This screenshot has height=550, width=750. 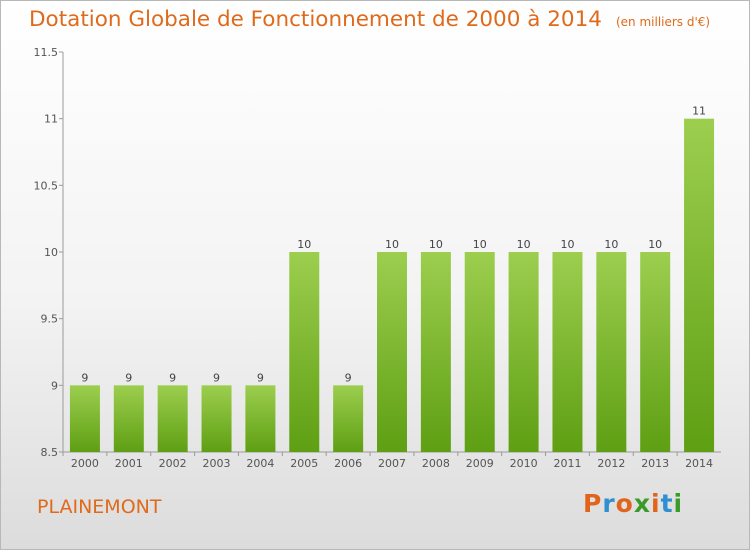 What do you see at coordinates (699, 285) in the screenshot?
I see `bar-2014` at bounding box center [699, 285].